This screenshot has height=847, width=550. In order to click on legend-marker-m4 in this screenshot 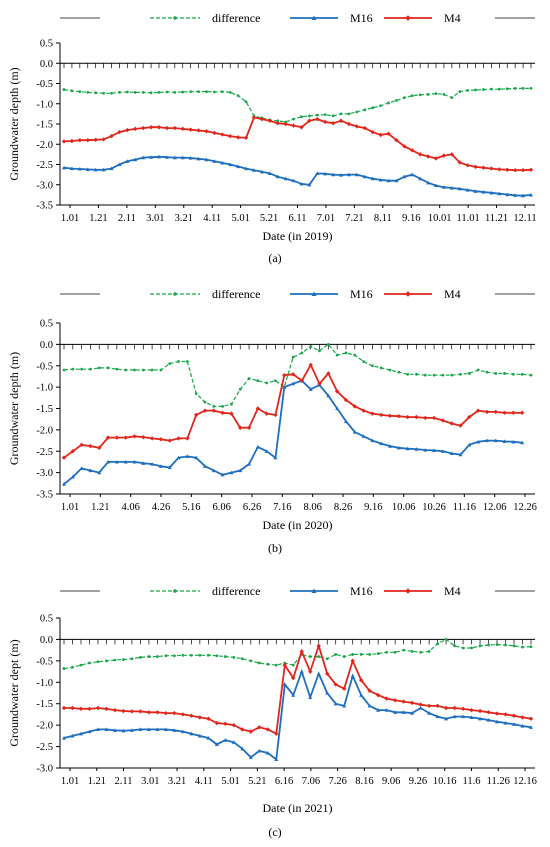, I will do `click(408, 591)`.